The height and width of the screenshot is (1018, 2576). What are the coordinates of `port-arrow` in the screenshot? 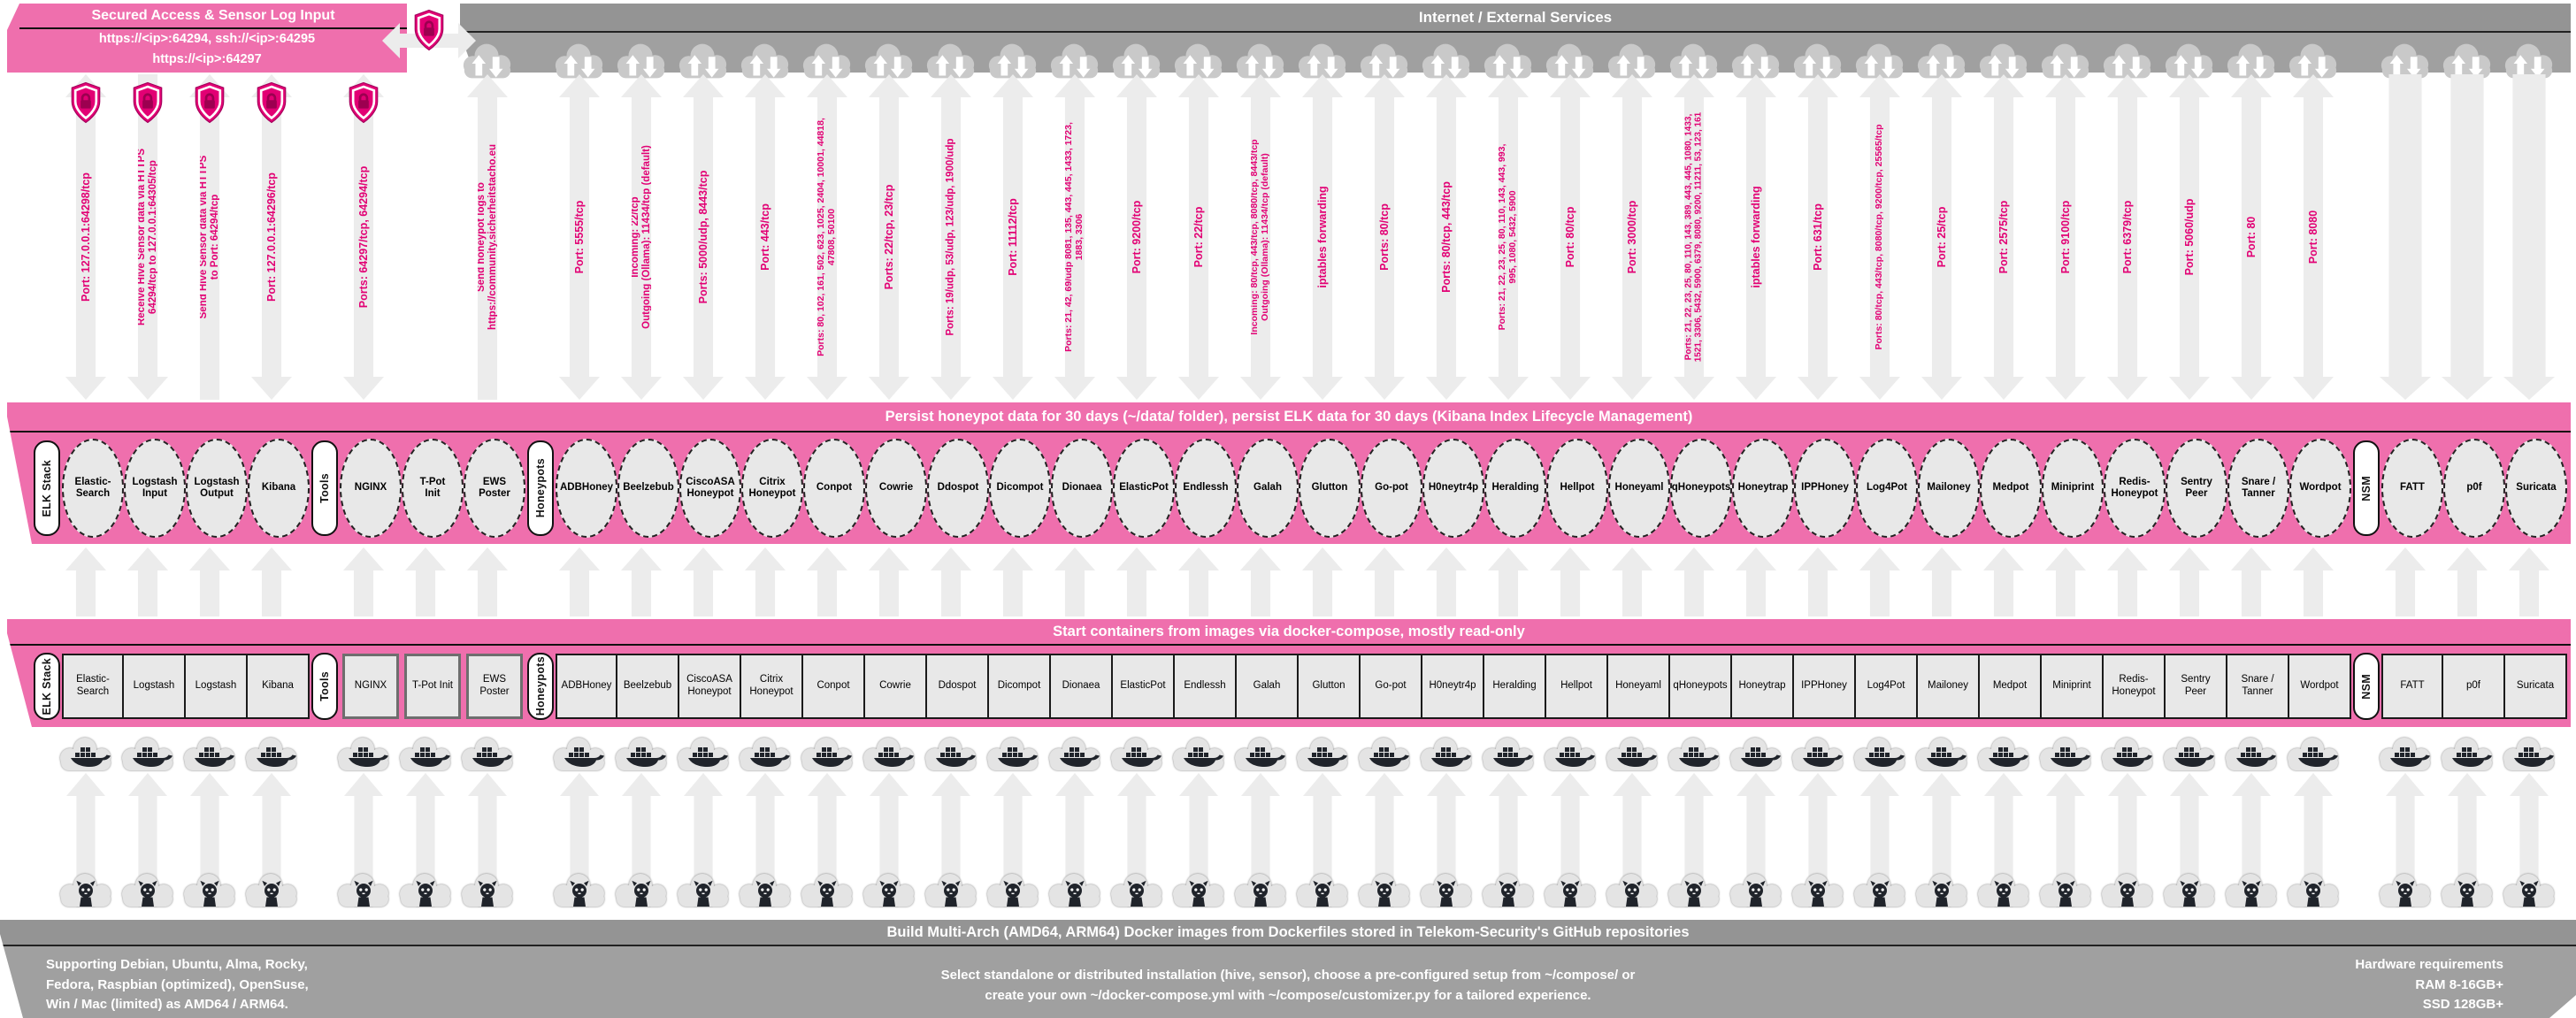 It's located at (2405, 237).